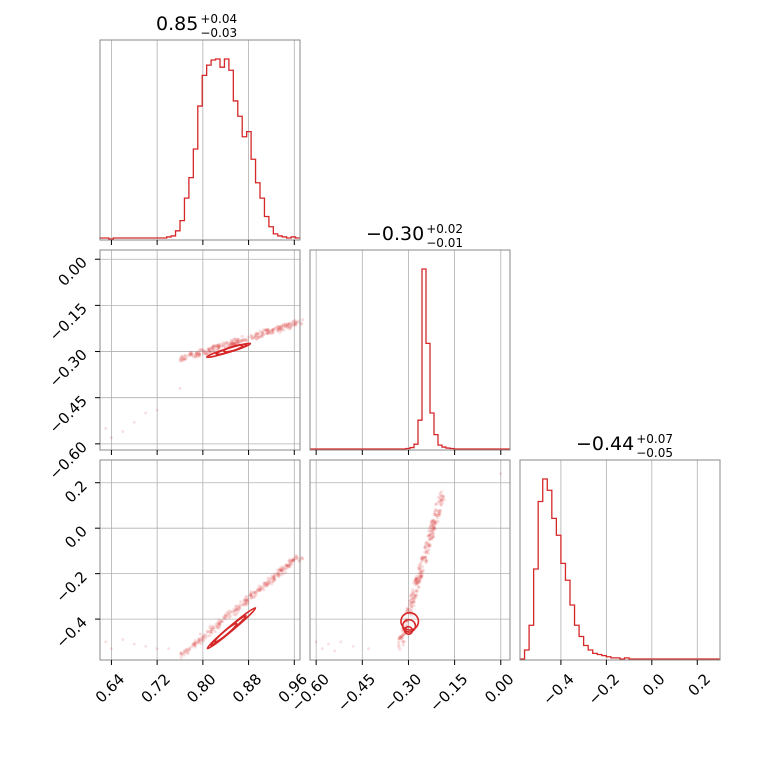 Image resolution: width=760 pixels, height=760 pixels. What do you see at coordinates (620, 560) in the screenshot?
I see `hist-panel-p2-frame` at bounding box center [620, 560].